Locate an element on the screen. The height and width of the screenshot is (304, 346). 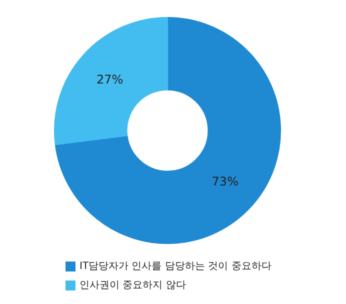
legend-label: IT담당자가 인사를 담당하는 것이 중요하다 is located at coordinates (176, 266).